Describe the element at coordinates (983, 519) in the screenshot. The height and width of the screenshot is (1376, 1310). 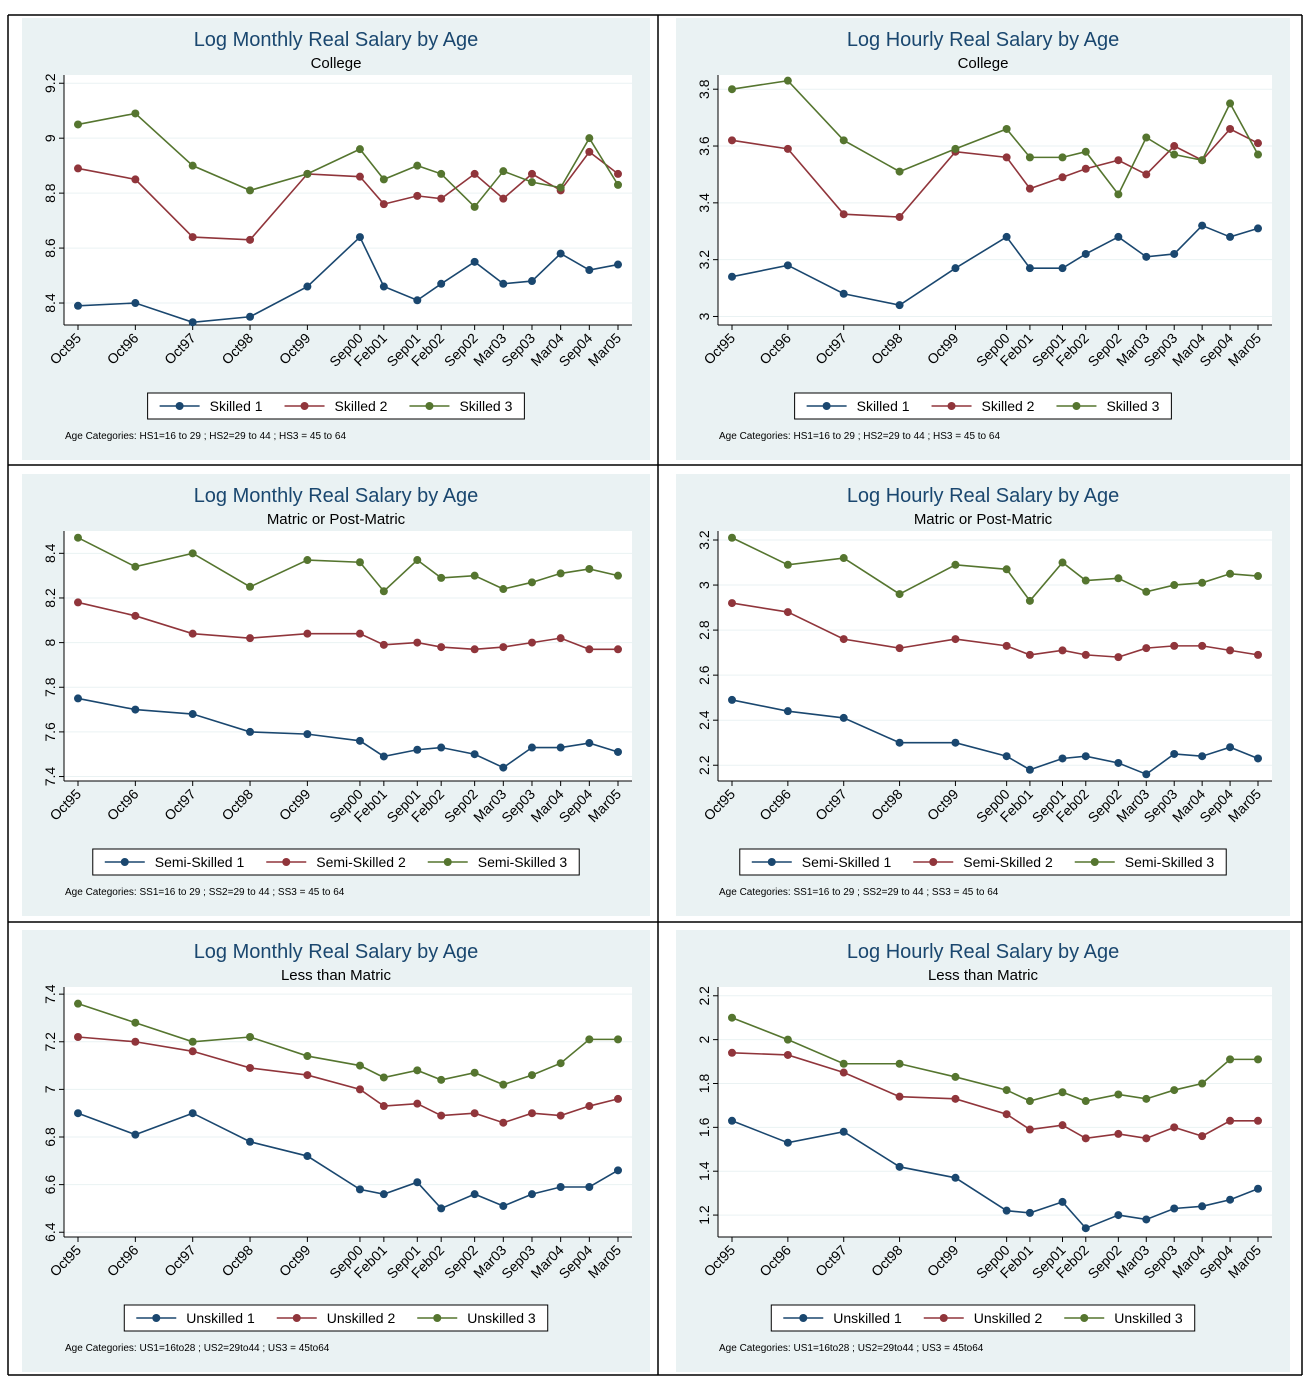
I see `chart-subtitle: Matric or Post-Matric` at that location.